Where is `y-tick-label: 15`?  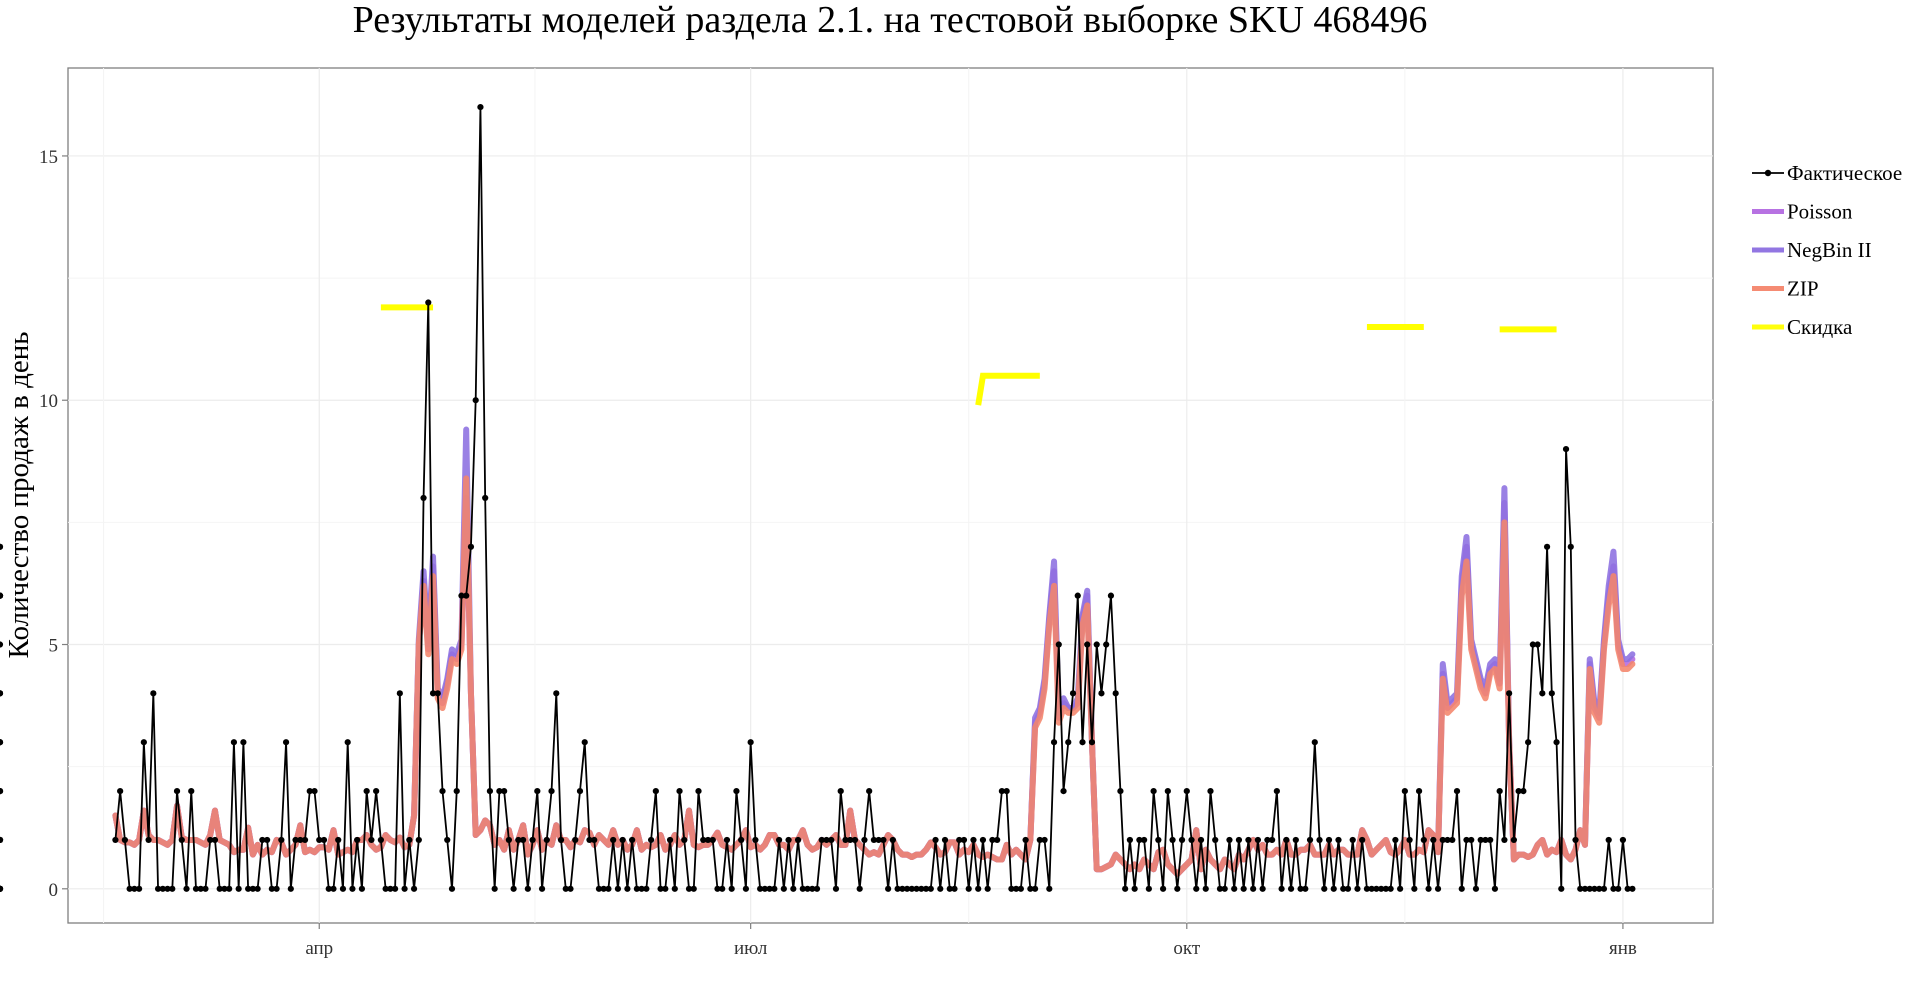 y-tick-label: 15 is located at coordinates (48, 157).